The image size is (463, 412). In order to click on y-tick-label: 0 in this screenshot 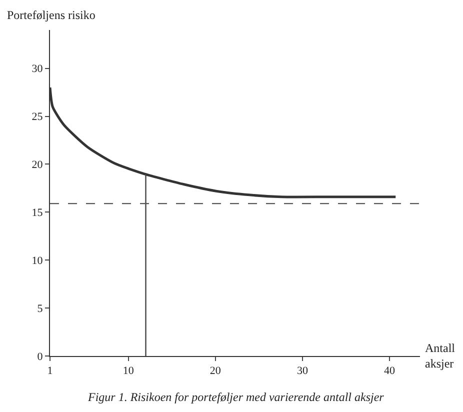, I will do `click(40, 356)`.